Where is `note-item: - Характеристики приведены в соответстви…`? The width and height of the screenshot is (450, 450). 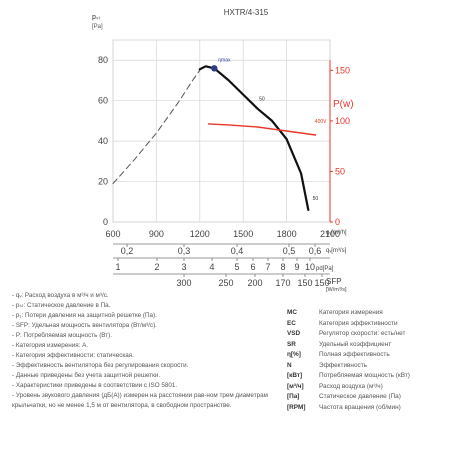 note-item: - Характеристики приведены в соответстви… is located at coordinates (95, 385).